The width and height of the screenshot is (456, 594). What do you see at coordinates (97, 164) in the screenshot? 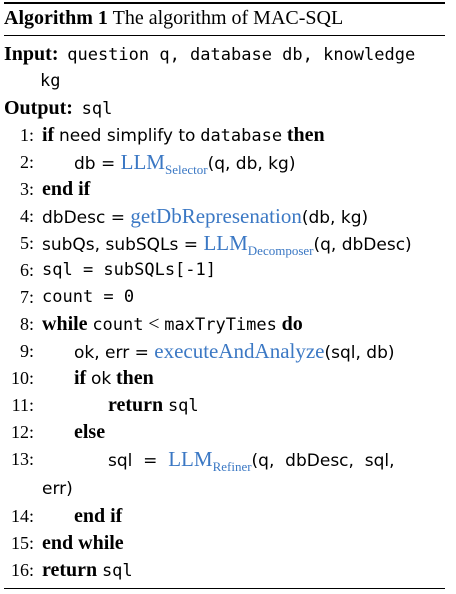
I see `assign-lhs: db =` at bounding box center [97, 164].